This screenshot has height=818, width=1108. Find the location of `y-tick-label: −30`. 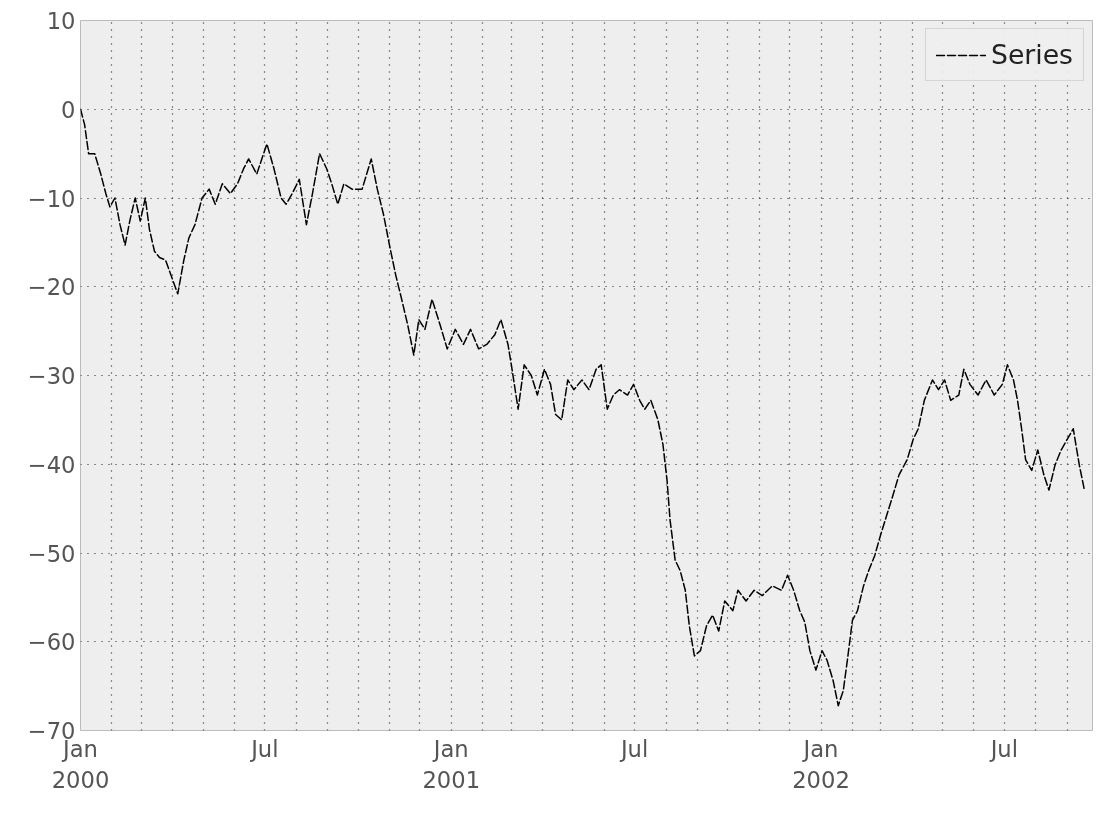

y-tick-label: −30 is located at coordinates (51, 376).